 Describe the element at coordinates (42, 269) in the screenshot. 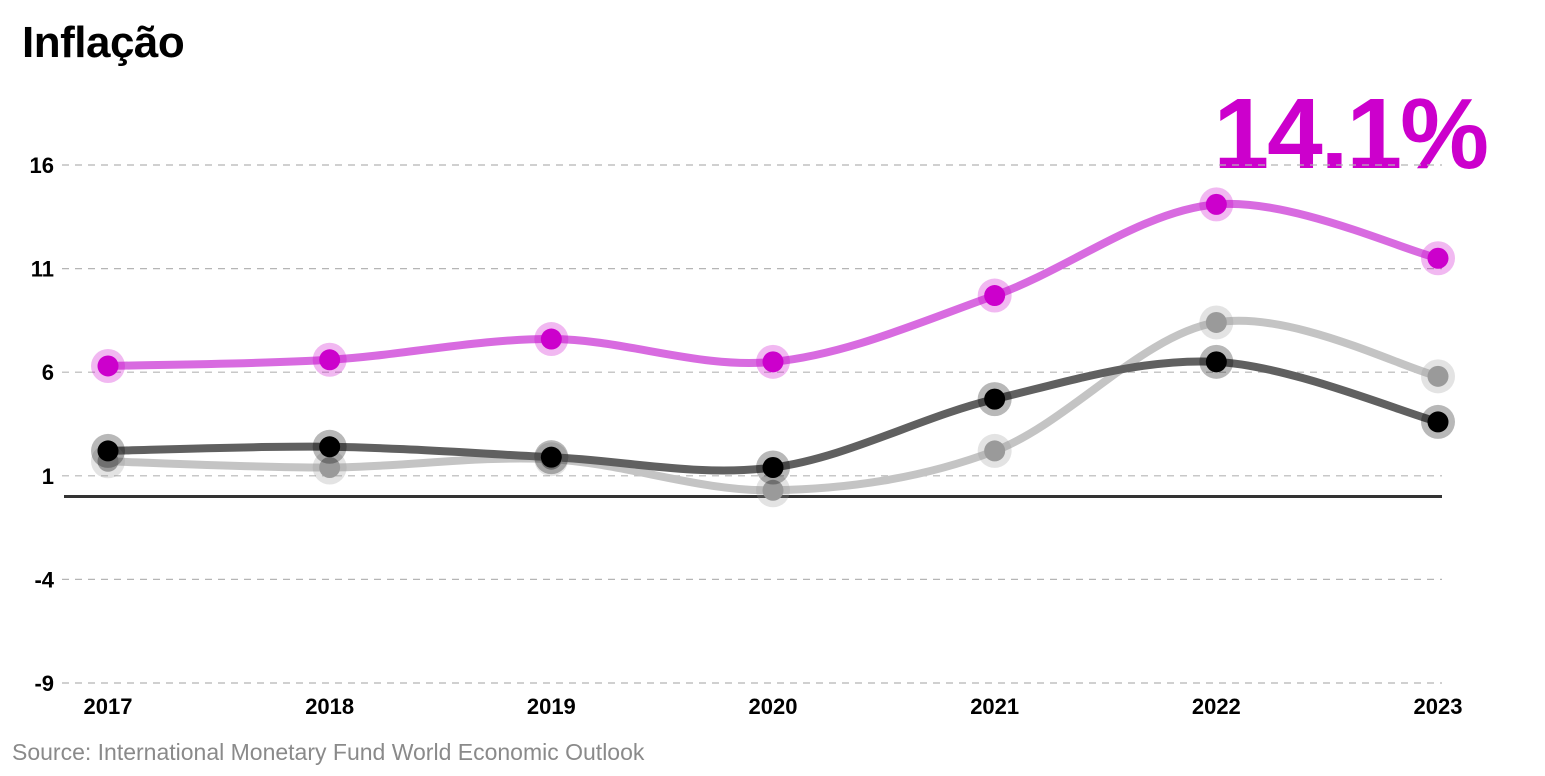

I see `y-tick-label: 11` at that location.